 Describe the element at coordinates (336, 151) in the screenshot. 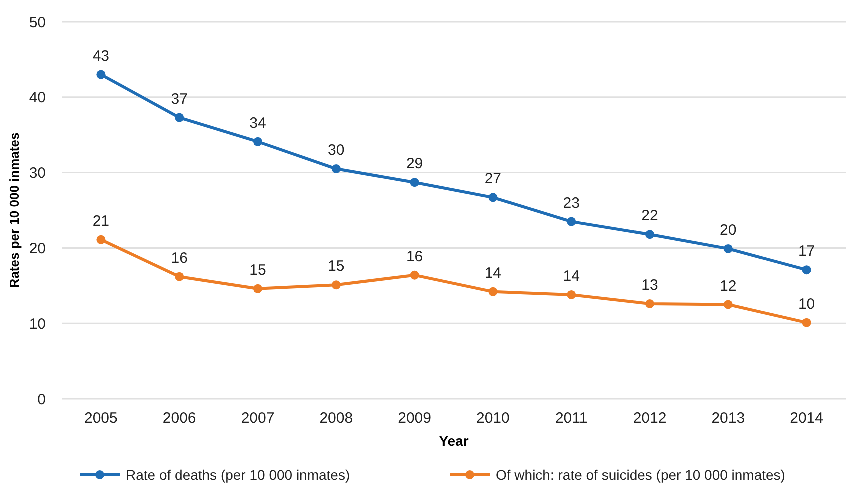

I see `data-label: 30` at that location.